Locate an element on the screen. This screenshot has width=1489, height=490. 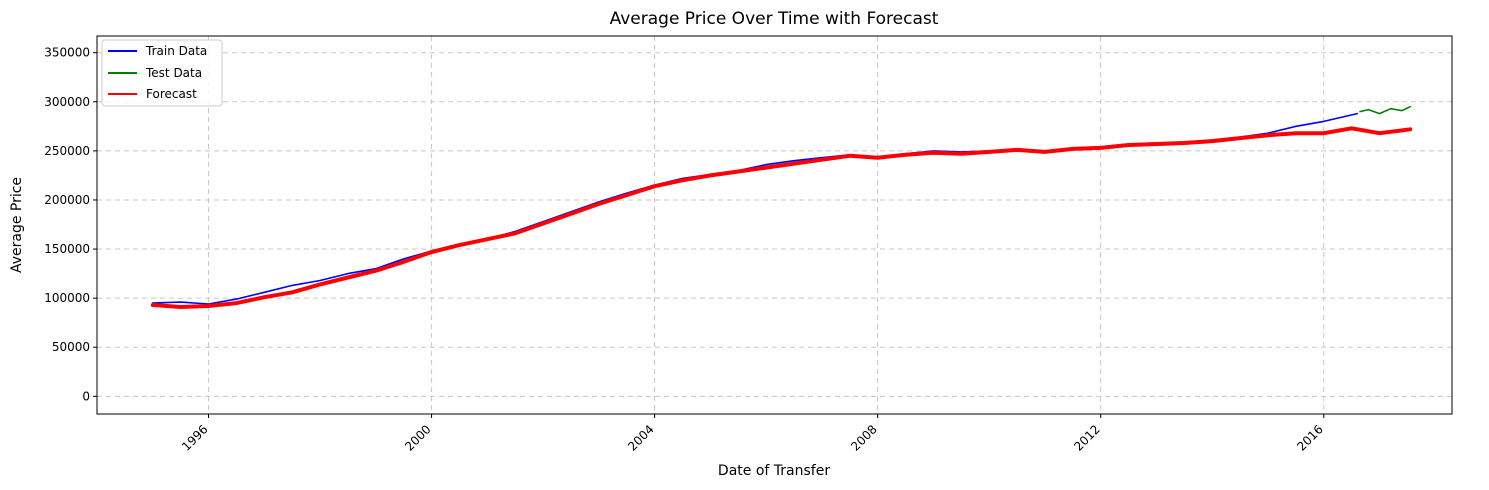
legend: Train Data Test Data Forecast is located at coordinates (162, 73).